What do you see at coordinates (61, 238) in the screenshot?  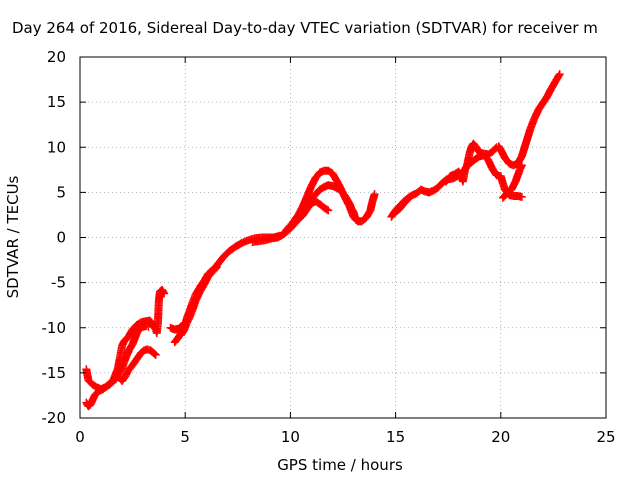 I see `y-tick-label: 0` at bounding box center [61, 238].